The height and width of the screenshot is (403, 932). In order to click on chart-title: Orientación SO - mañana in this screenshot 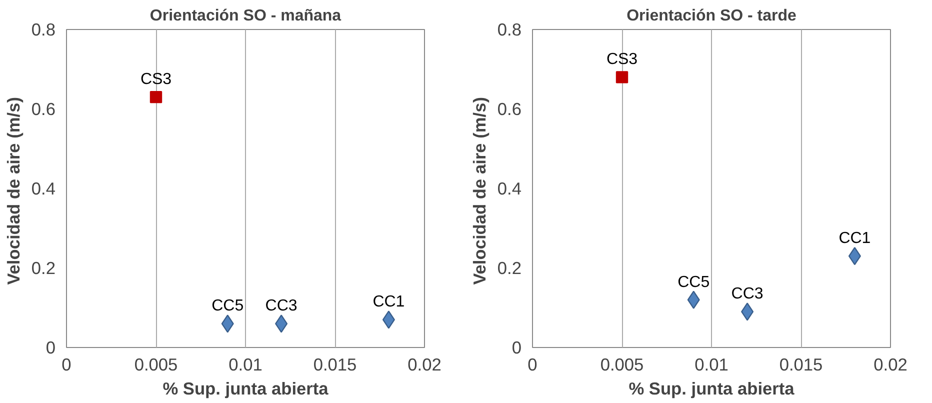, I will do `click(246, 16)`.